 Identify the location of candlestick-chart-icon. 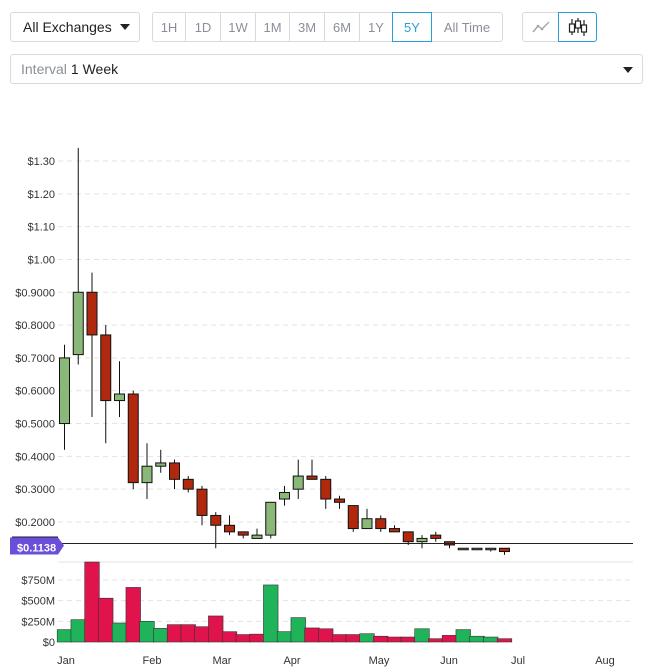
(577, 27).